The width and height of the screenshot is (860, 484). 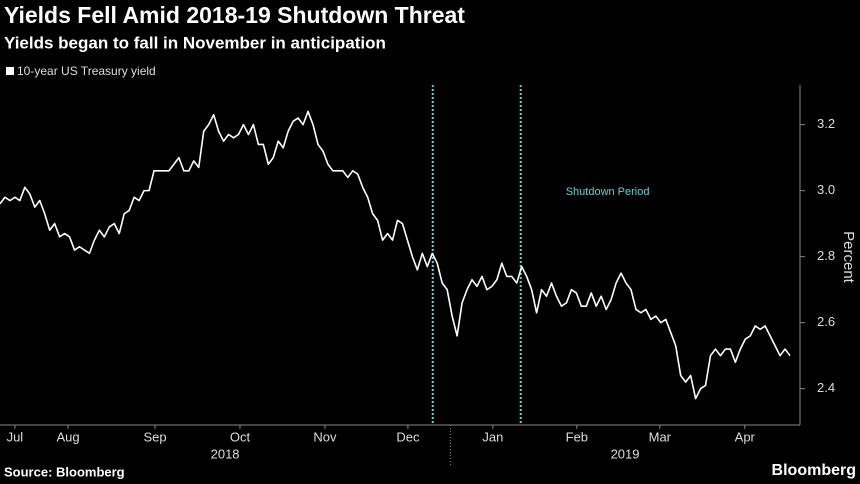 I want to click on x-tick-label: Sep, so click(x=154, y=436).